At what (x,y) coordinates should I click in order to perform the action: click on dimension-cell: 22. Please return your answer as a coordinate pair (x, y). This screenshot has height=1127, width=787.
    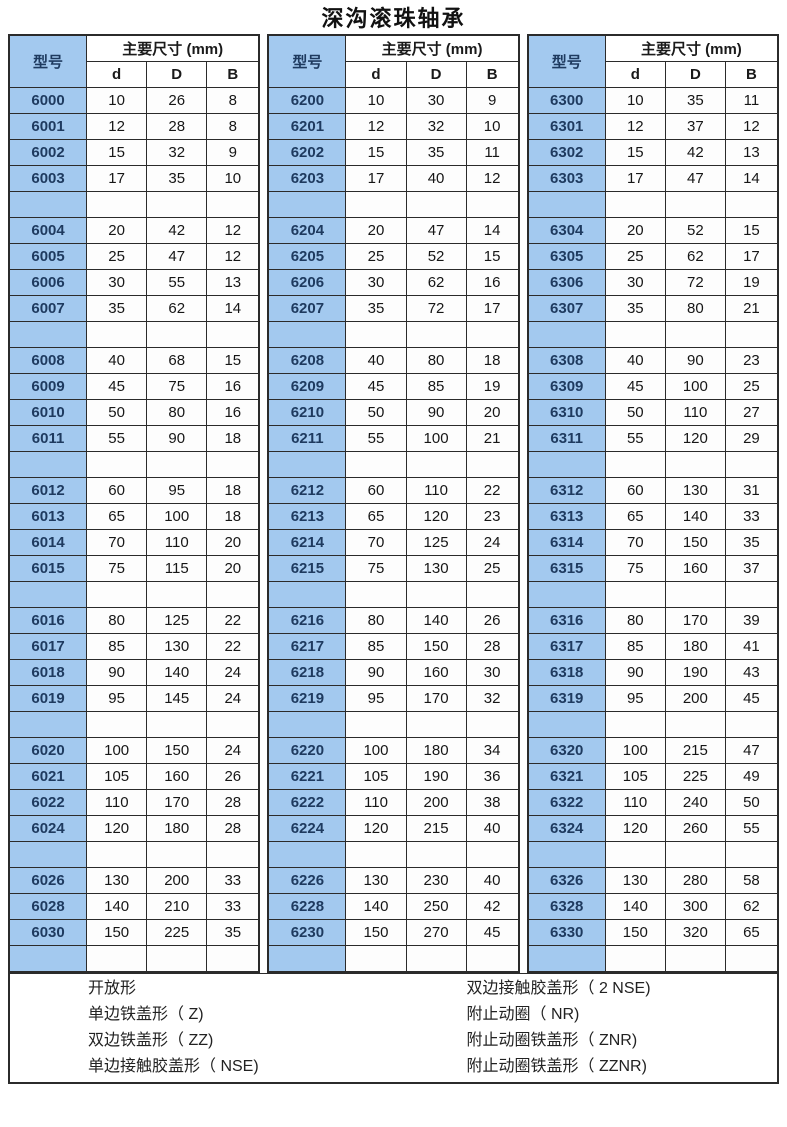
    Looking at the image, I should click on (233, 620).